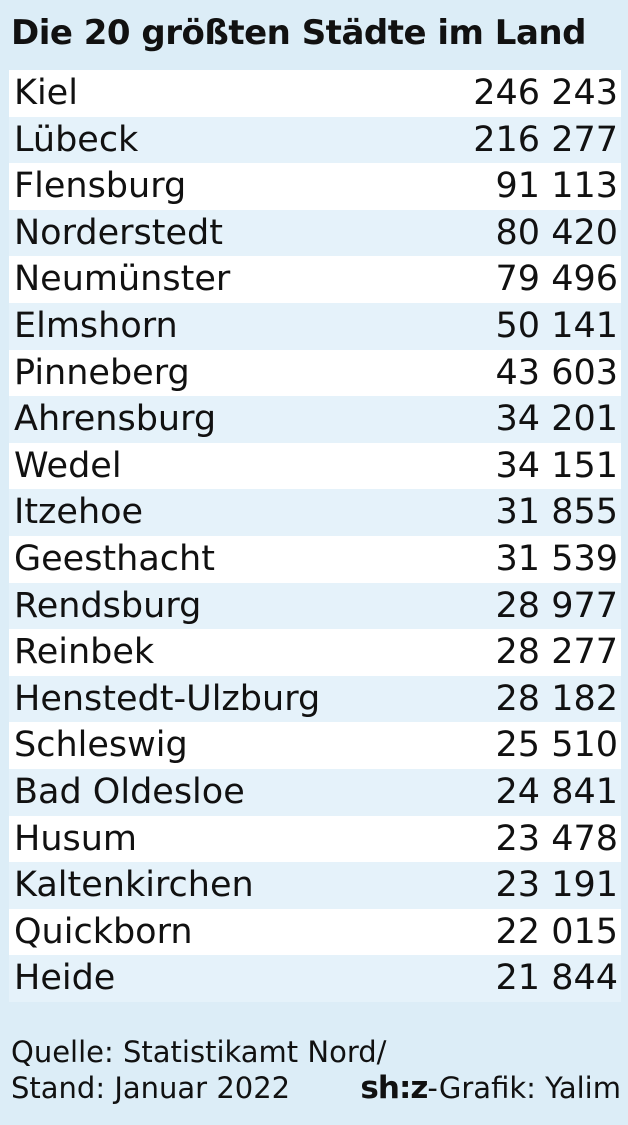 The height and width of the screenshot is (1125, 628). Describe the element at coordinates (315, 932) in the screenshot. I see `table-row: Quickborn 22 015` at that location.